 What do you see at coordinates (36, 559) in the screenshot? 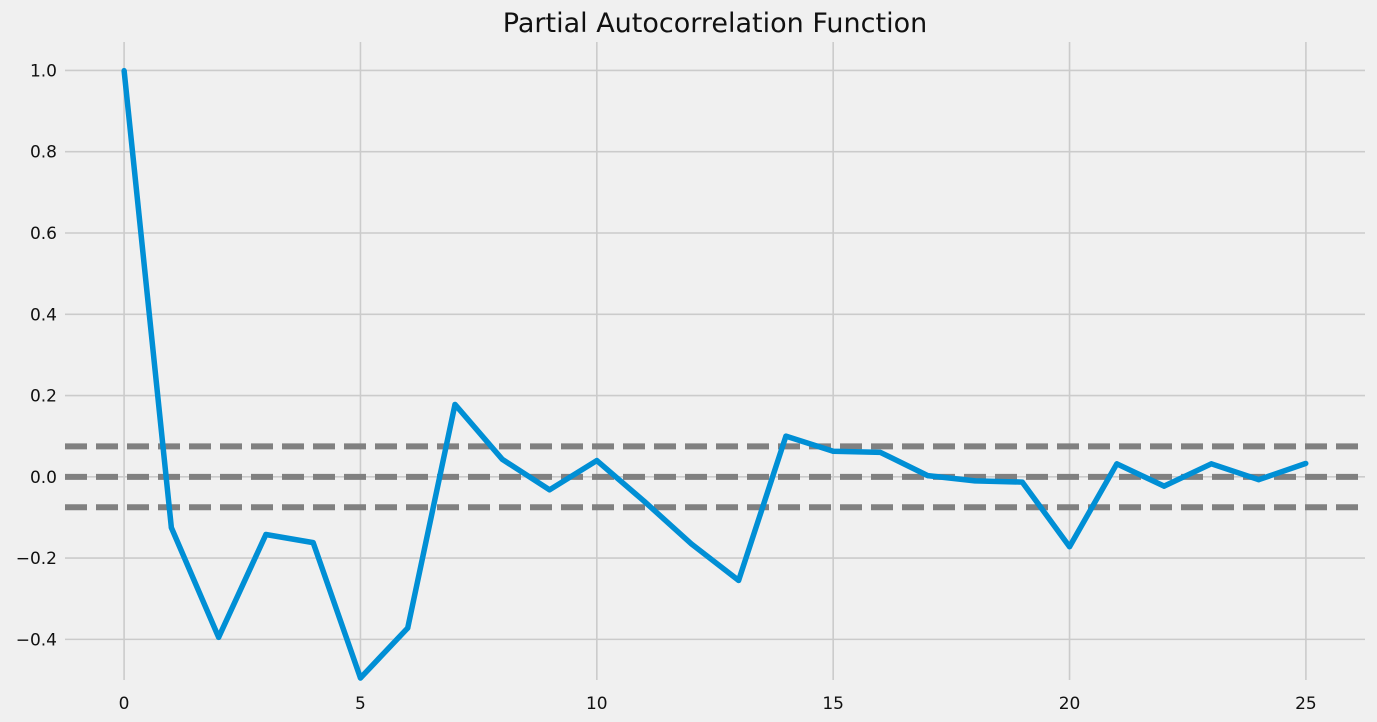
I see `y-tick-label: −0.2` at bounding box center [36, 559].